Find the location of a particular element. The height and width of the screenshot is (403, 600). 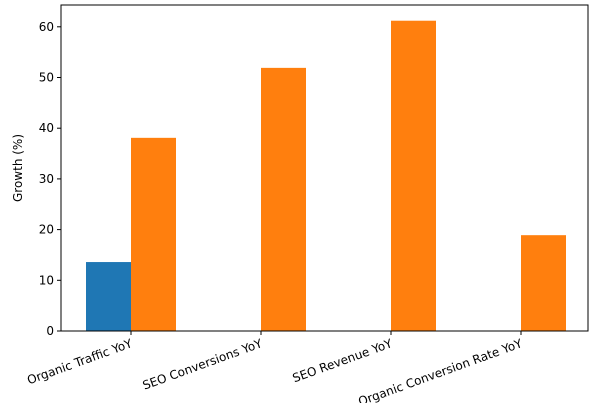

x-tick-label: SEO Conversions YoY is located at coordinates (203, 364).